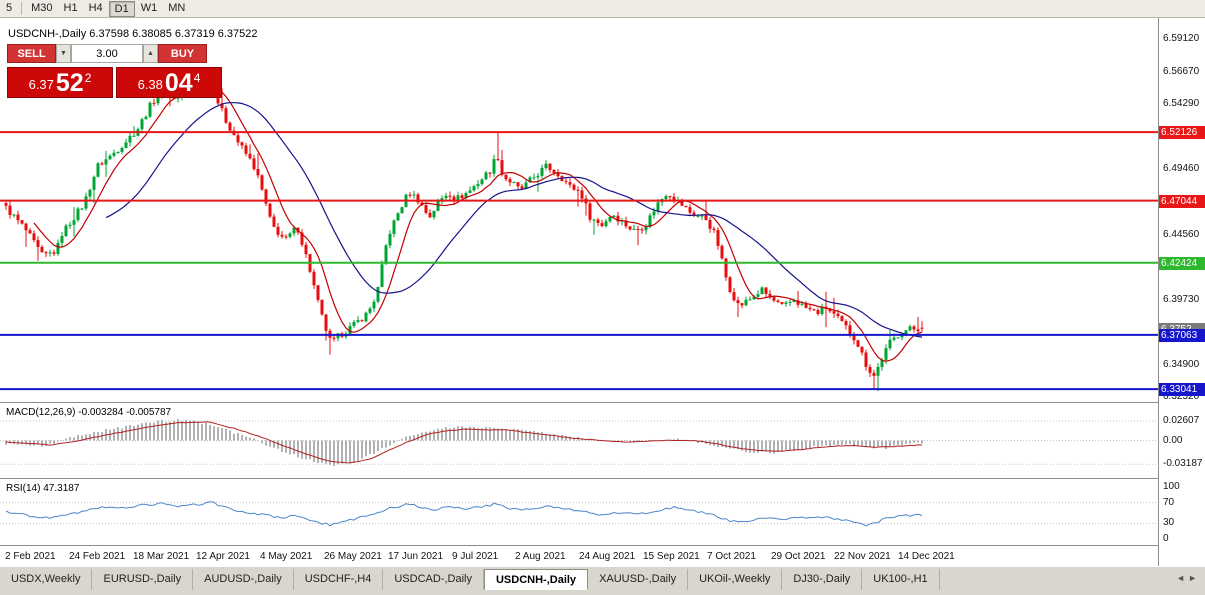 This screenshot has width=1205, height=595. What do you see at coordinates (822, 579) in the screenshot?
I see `tab-dj30-daily: DJ30-,Daily` at bounding box center [822, 579].